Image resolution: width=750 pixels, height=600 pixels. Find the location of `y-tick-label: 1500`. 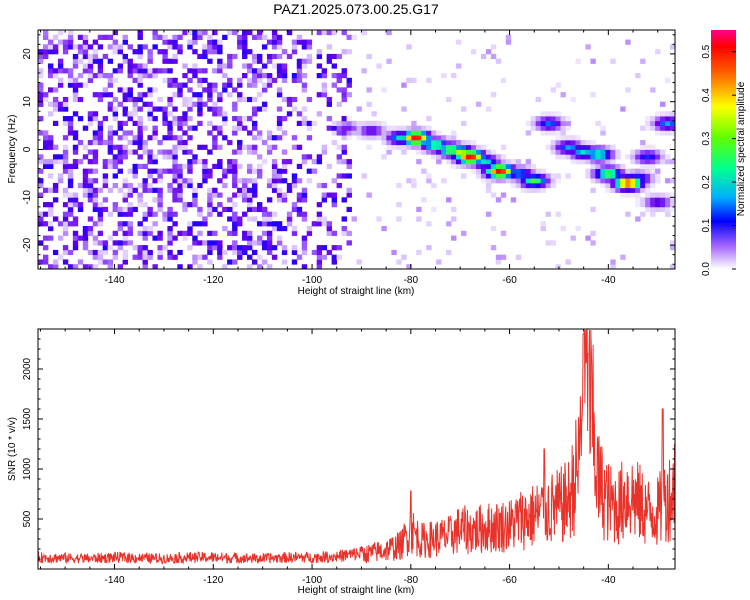

y-tick-label: 1500 is located at coordinates (27, 418).